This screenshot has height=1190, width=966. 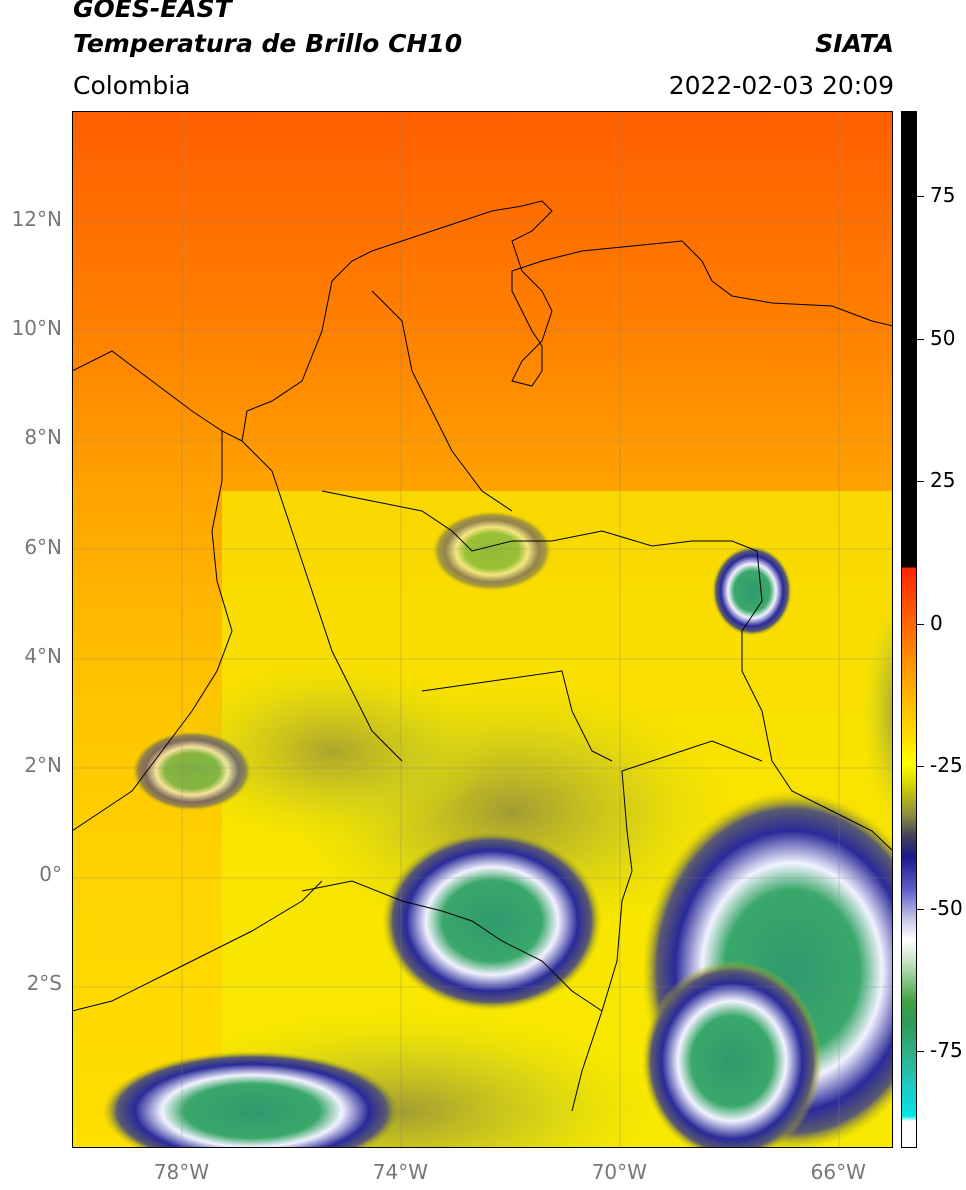 What do you see at coordinates (43, 437) in the screenshot?
I see `latitude-label: 8°N` at bounding box center [43, 437].